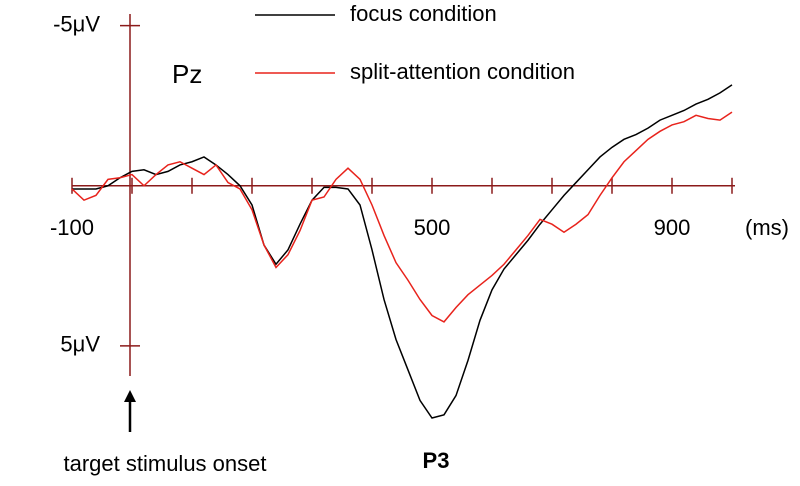  Describe the element at coordinates (165, 463) in the screenshot. I see `onset-label: target stimulus onset` at that location.